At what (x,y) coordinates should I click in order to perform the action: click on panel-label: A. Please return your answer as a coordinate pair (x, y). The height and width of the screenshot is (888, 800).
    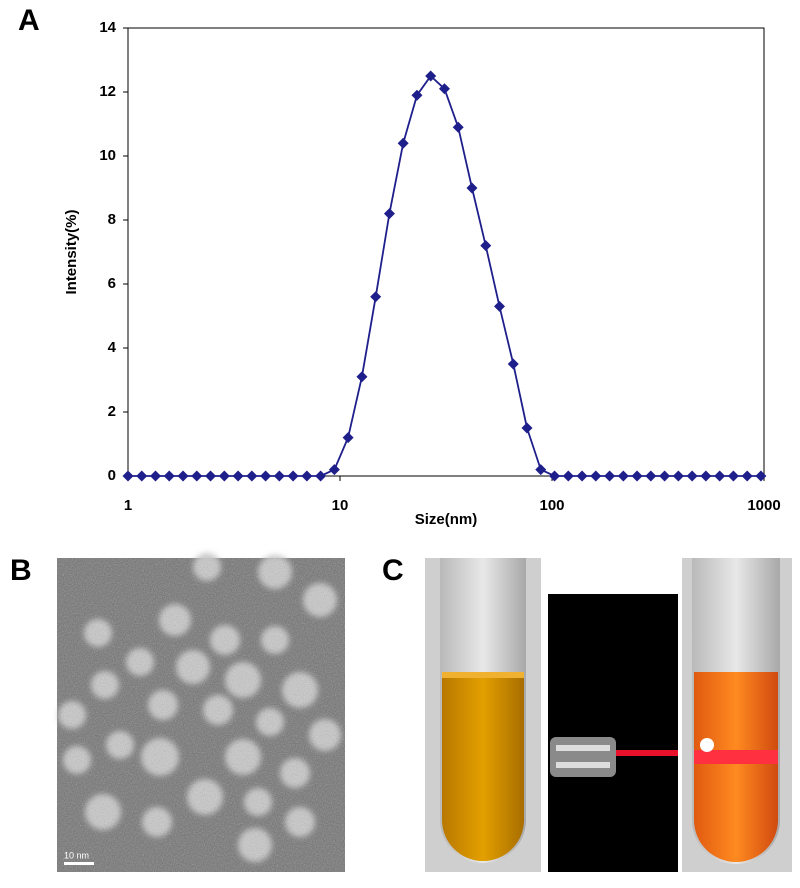
    Looking at the image, I should click on (29, 20).